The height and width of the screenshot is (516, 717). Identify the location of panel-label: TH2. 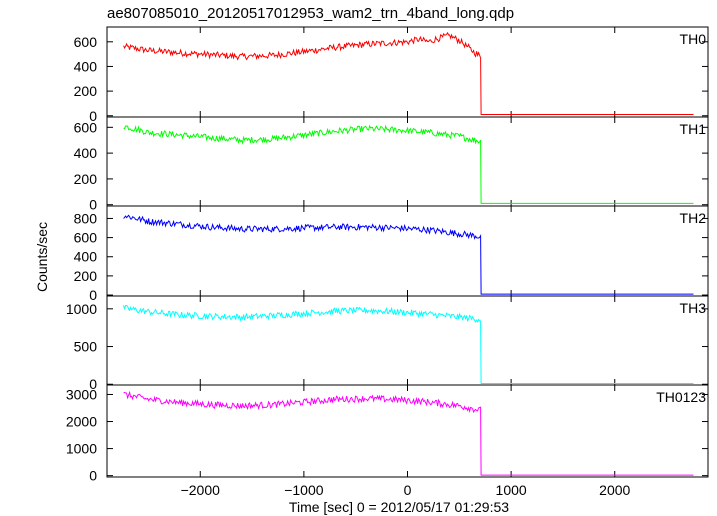
(693, 218).